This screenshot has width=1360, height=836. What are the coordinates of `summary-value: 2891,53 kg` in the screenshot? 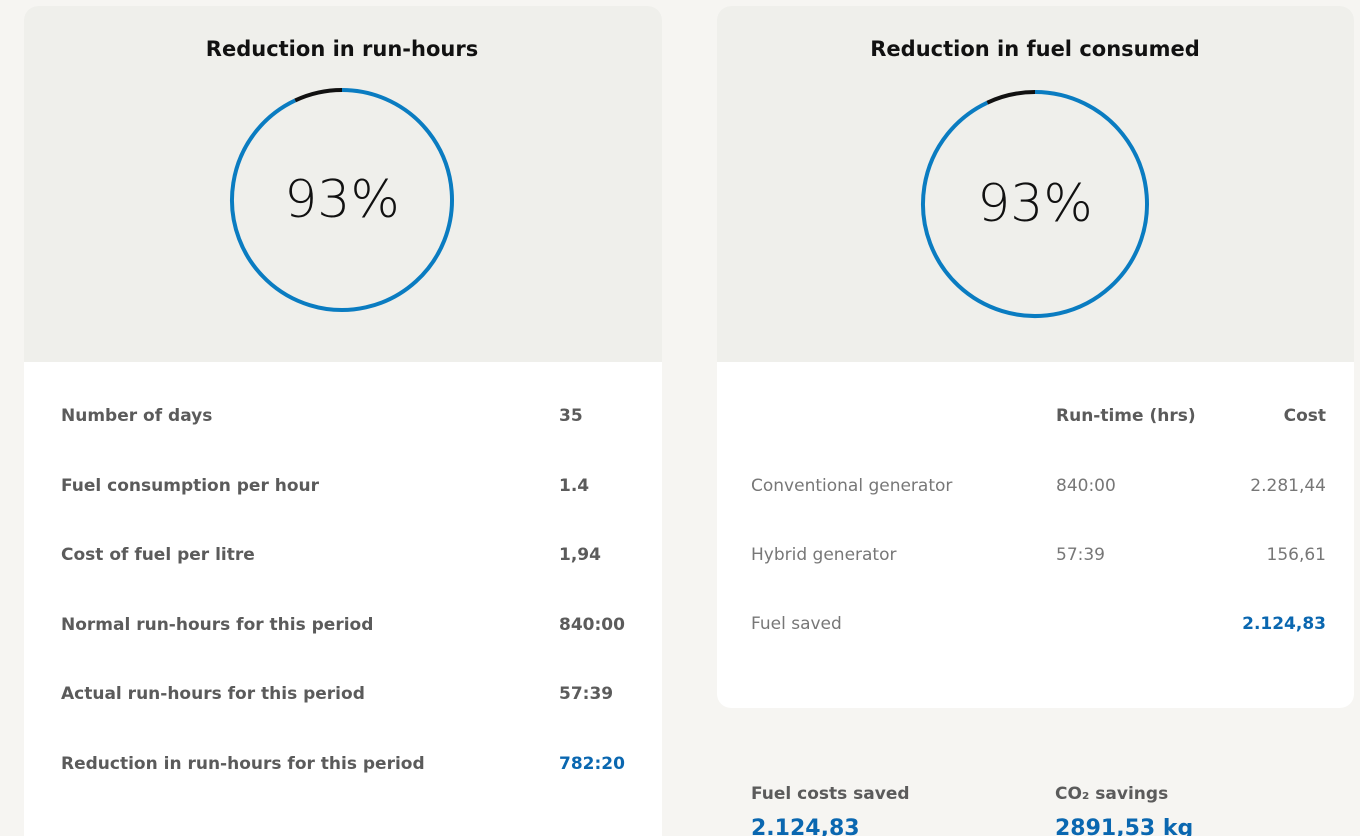 It's located at (1124, 826).